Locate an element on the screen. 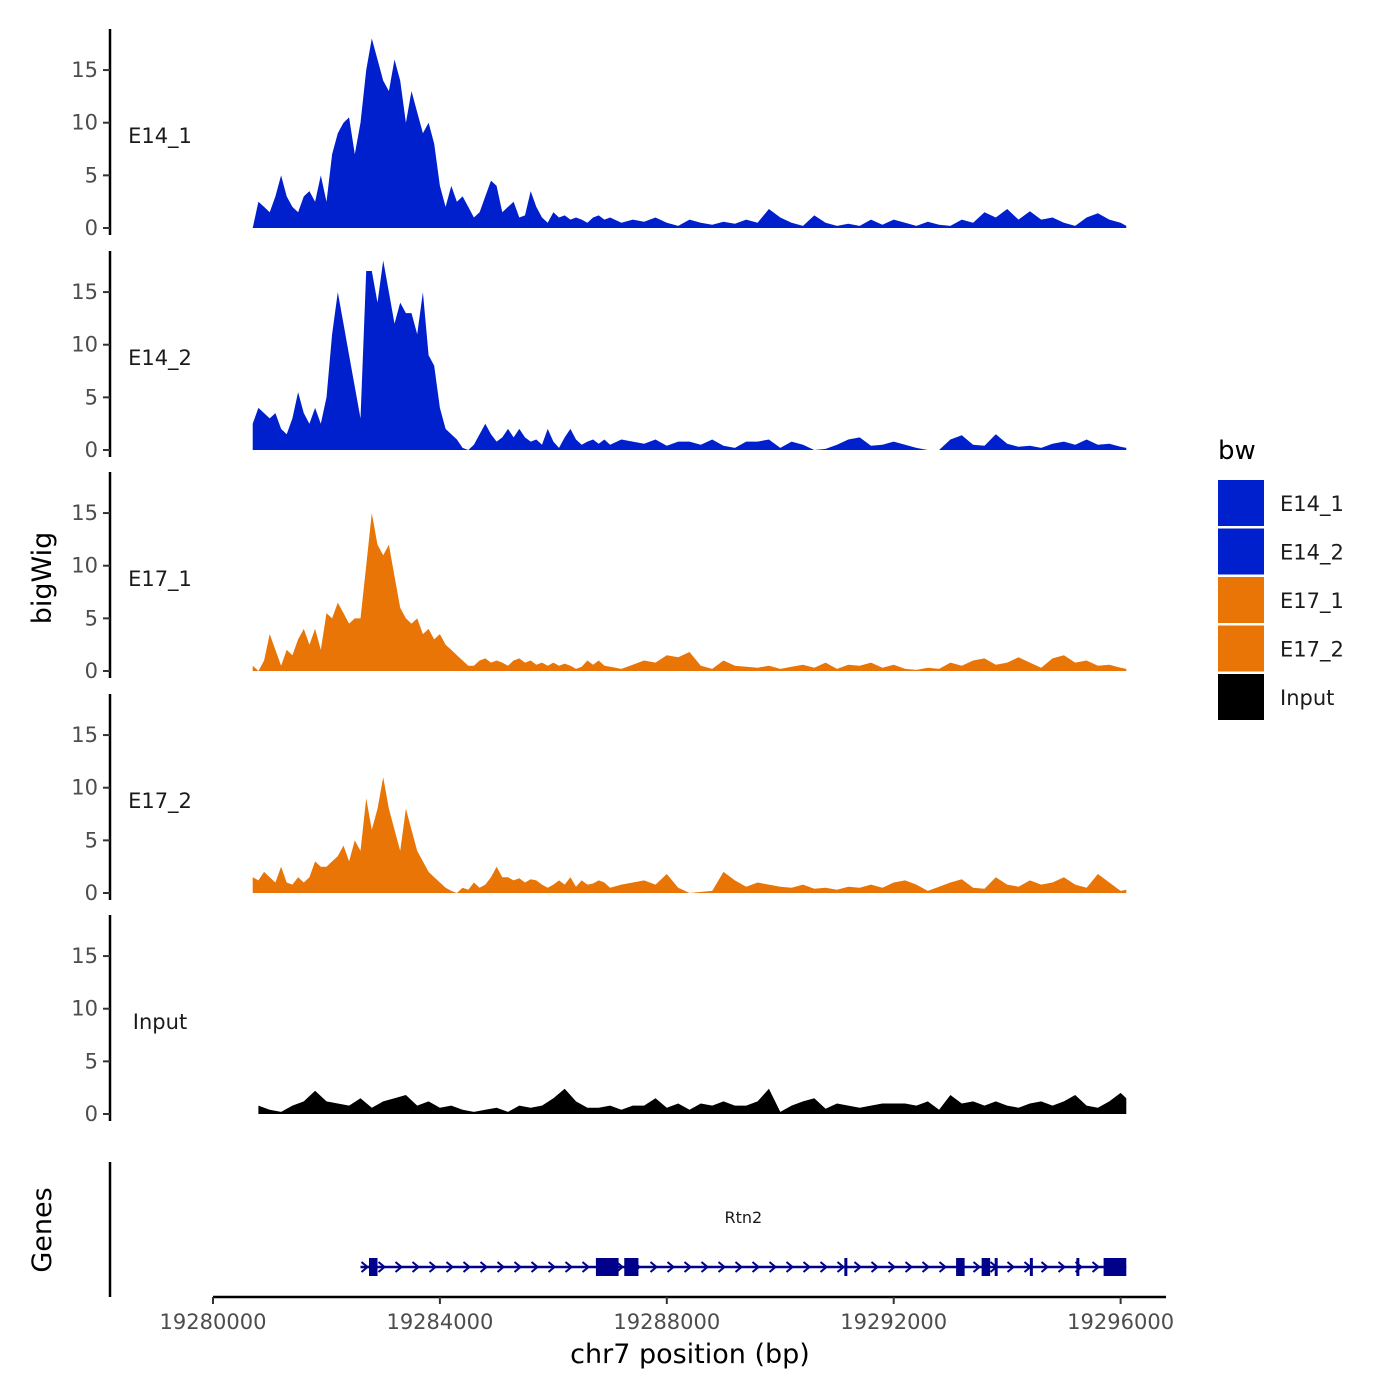  legend-title: bw is located at coordinates (1237, 451).